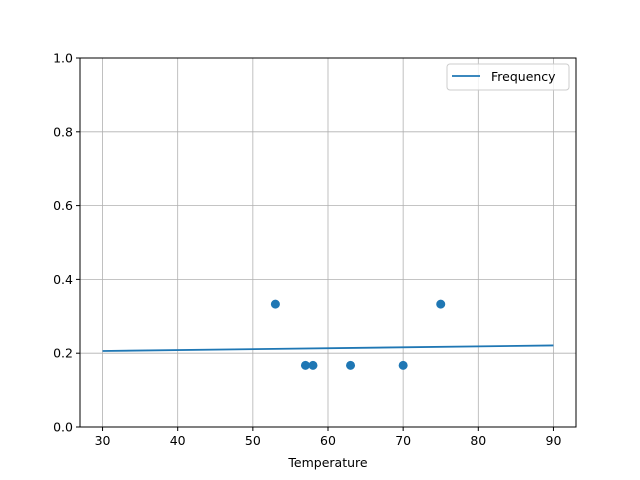 This screenshot has height=480, width=640. I want to click on x-tick-label: 40, so click(178, 440).